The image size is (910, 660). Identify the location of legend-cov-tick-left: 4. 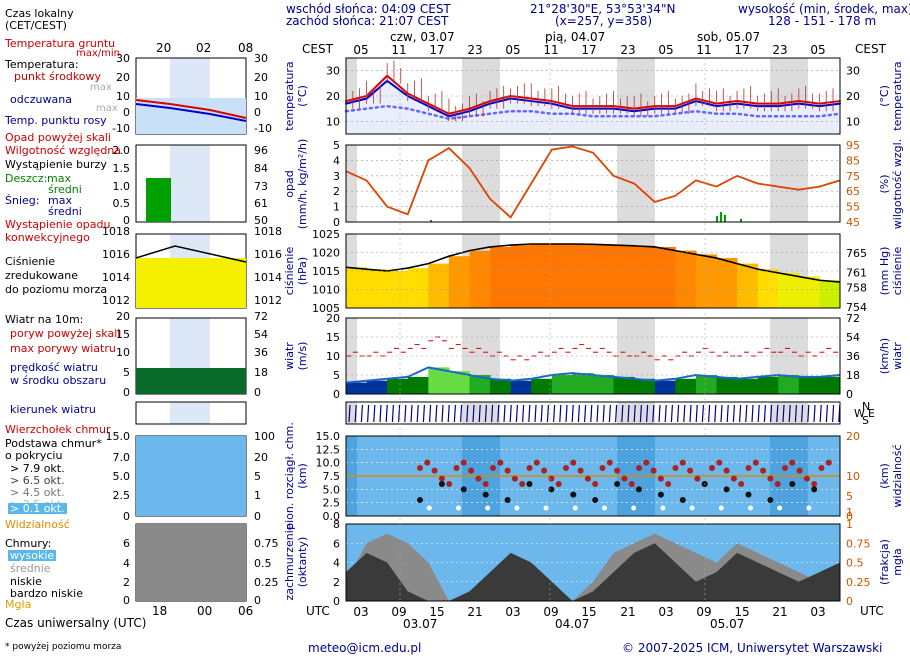
(126, 563).